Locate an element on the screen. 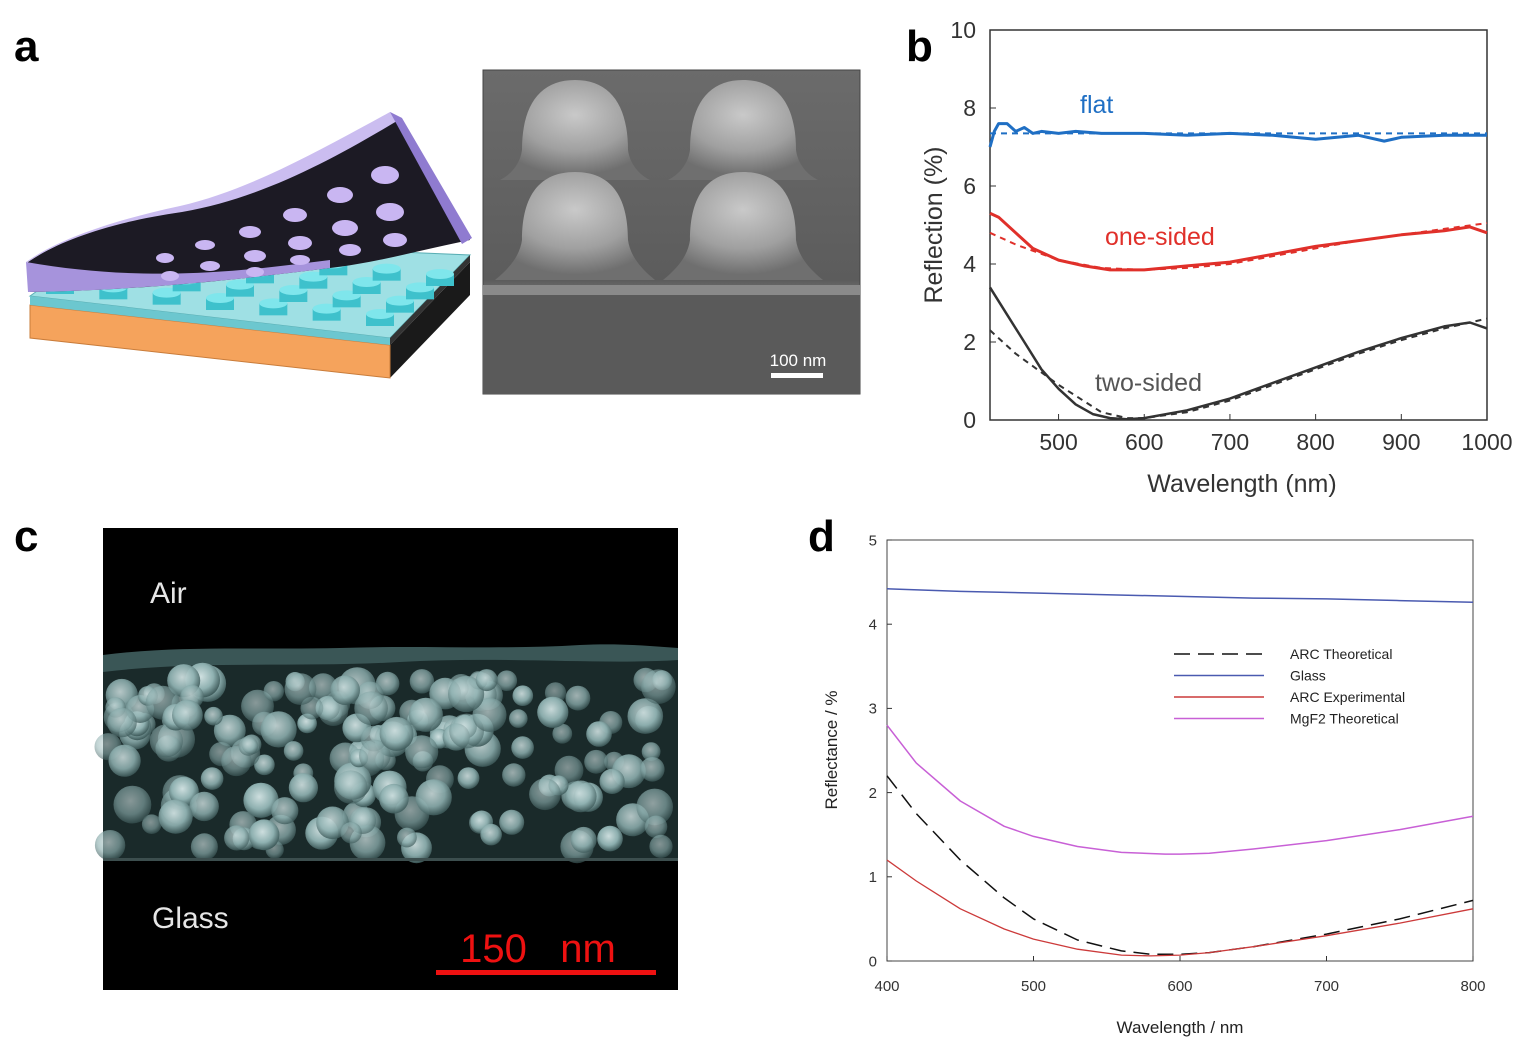 This screenshot has height=1052, width=1536. y-tick-label: 5 is located at coordinates (873, 540).